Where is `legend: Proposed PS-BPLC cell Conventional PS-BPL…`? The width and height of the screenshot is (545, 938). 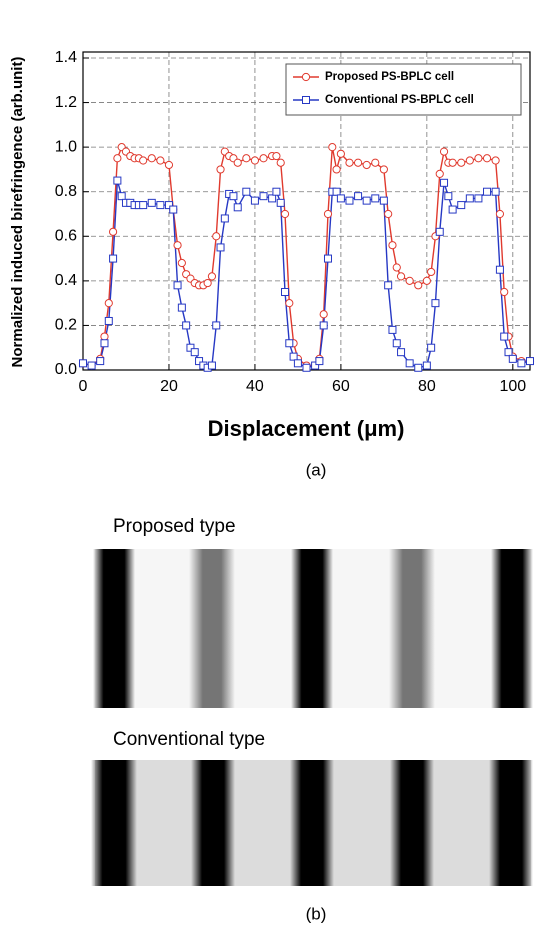 legend: Proposed PS-BPLC cell Conventional PS-BPL… is located at coordinates (403, 89).